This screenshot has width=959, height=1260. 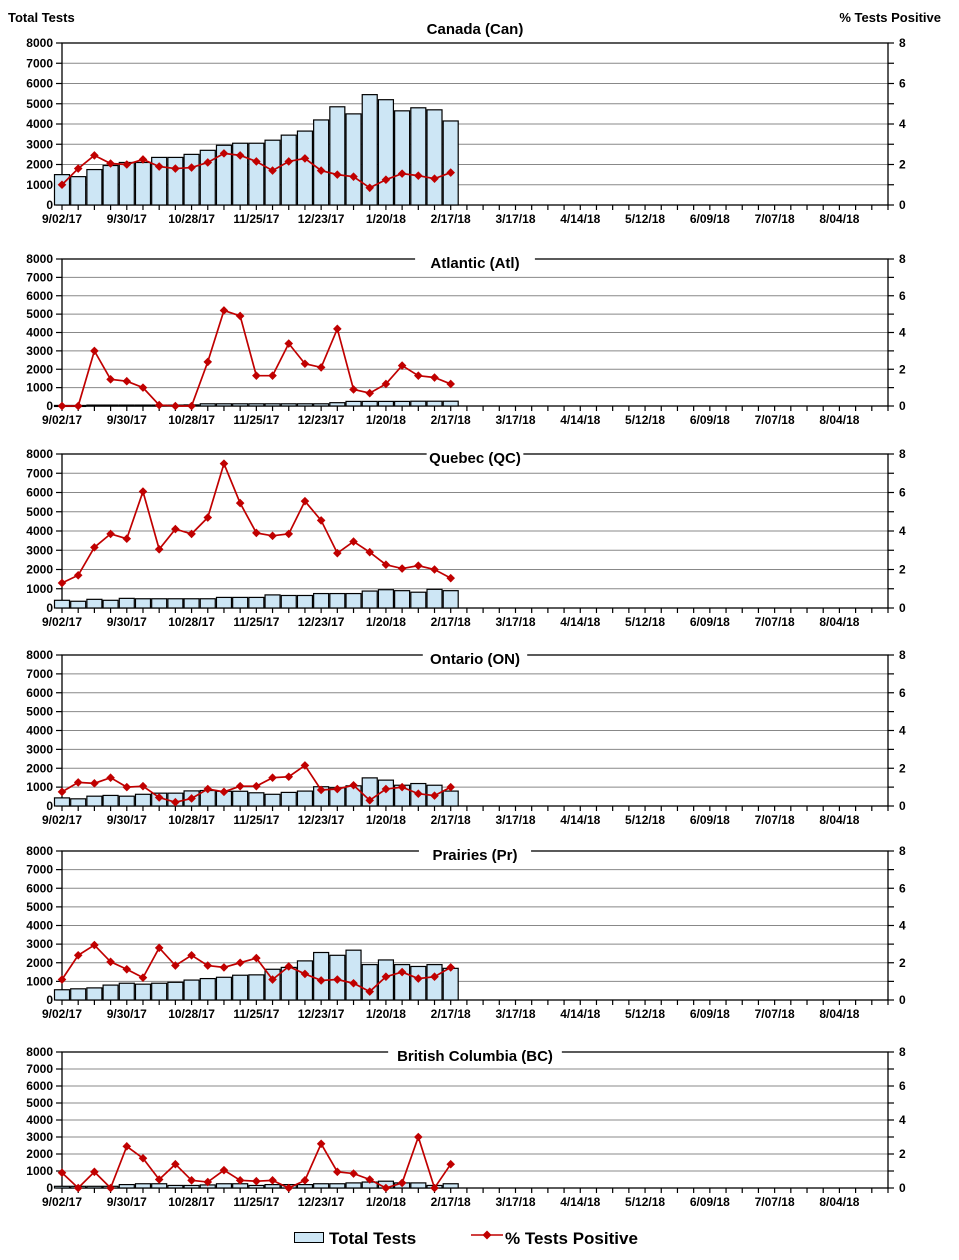 I want to click on x-tick-label: 9/30/17, so click(x=127, y=420).